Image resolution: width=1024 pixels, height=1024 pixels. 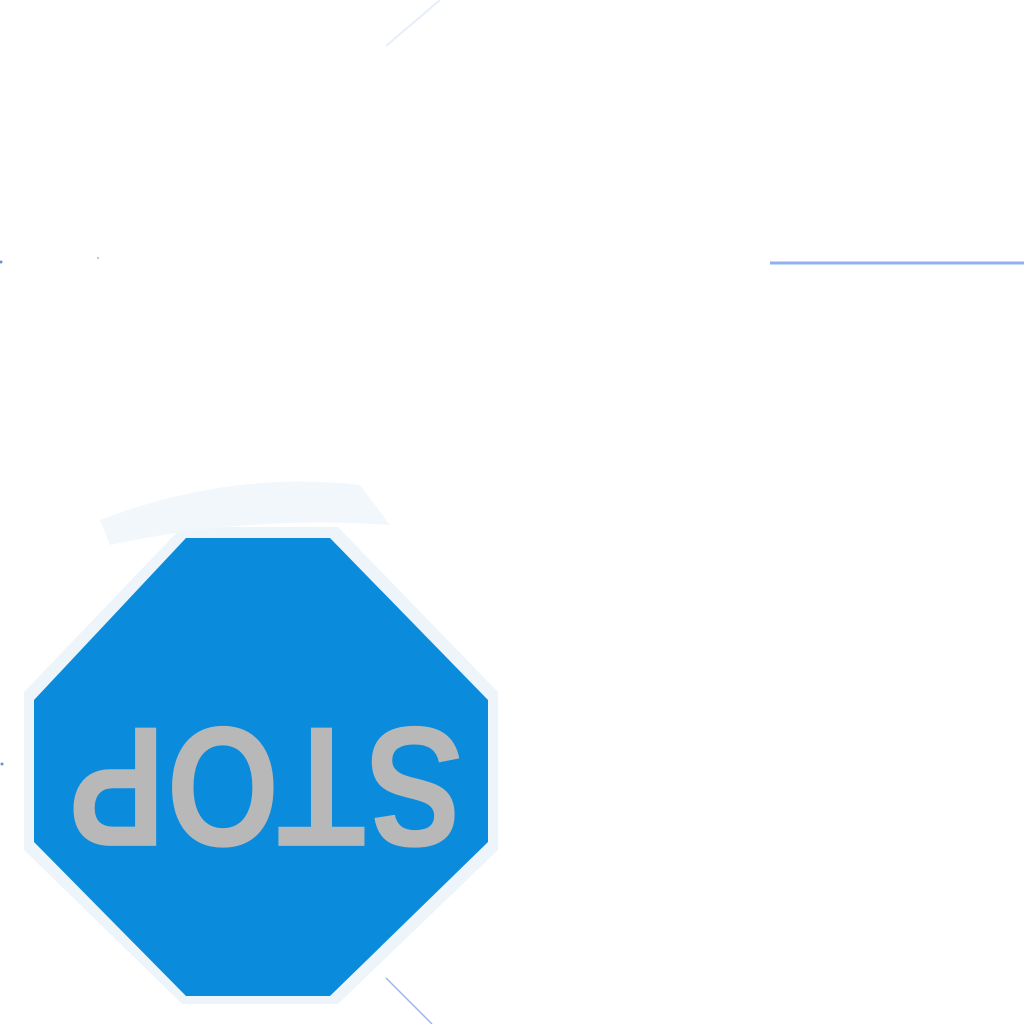 I want to click on bottom-faint-streak, so click(x=409, y=1000).